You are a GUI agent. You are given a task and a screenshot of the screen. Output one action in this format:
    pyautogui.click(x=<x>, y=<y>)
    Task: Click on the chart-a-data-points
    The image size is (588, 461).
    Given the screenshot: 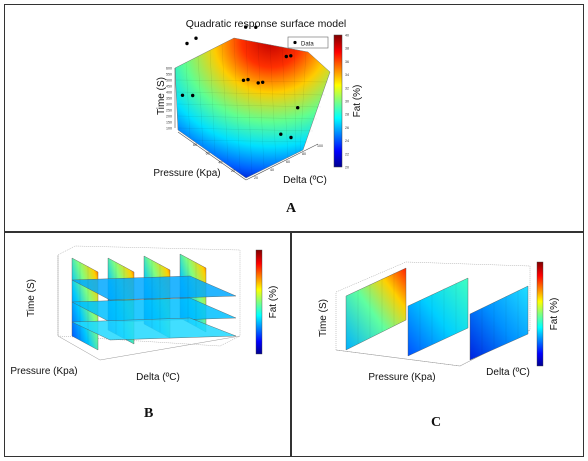 What is the action you would take?
    pyautogui.click(x=240, y=82)
    